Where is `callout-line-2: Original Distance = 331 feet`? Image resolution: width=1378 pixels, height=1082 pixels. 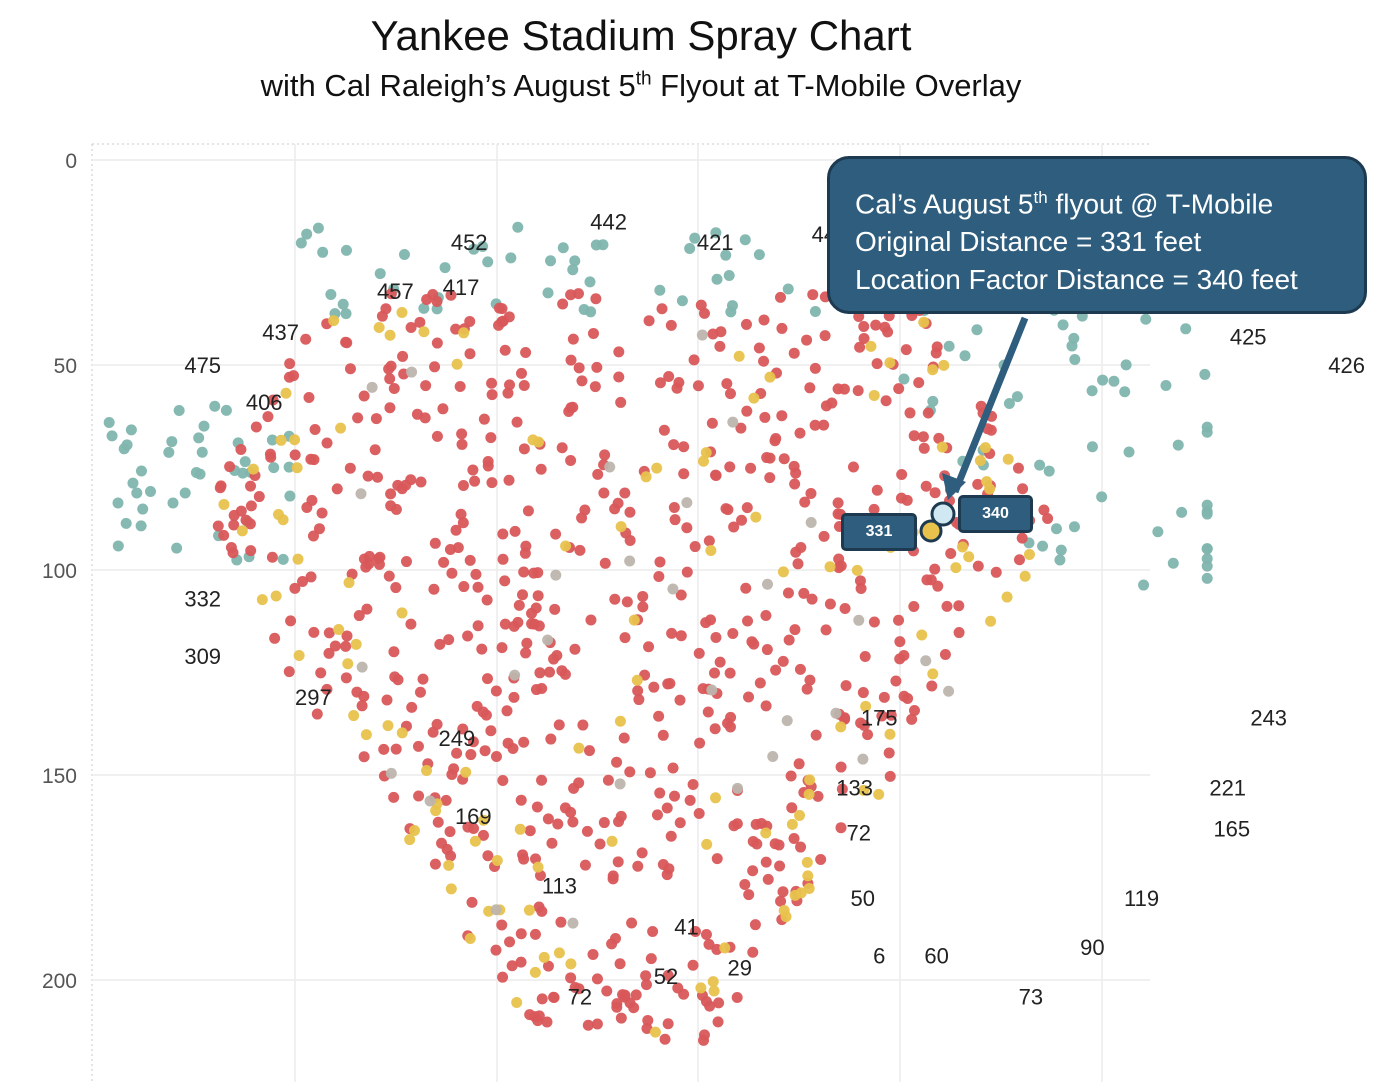 callout-line-2: Original Distance = 331 feet is located at coordinates (1028, 242).